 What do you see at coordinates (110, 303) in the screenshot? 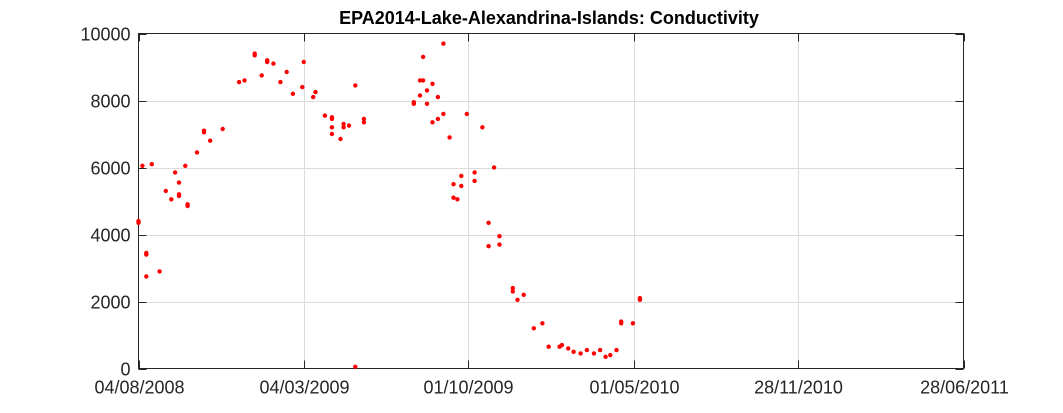
I see `y-tick-label: 2000` at bounding box center [110, 303].